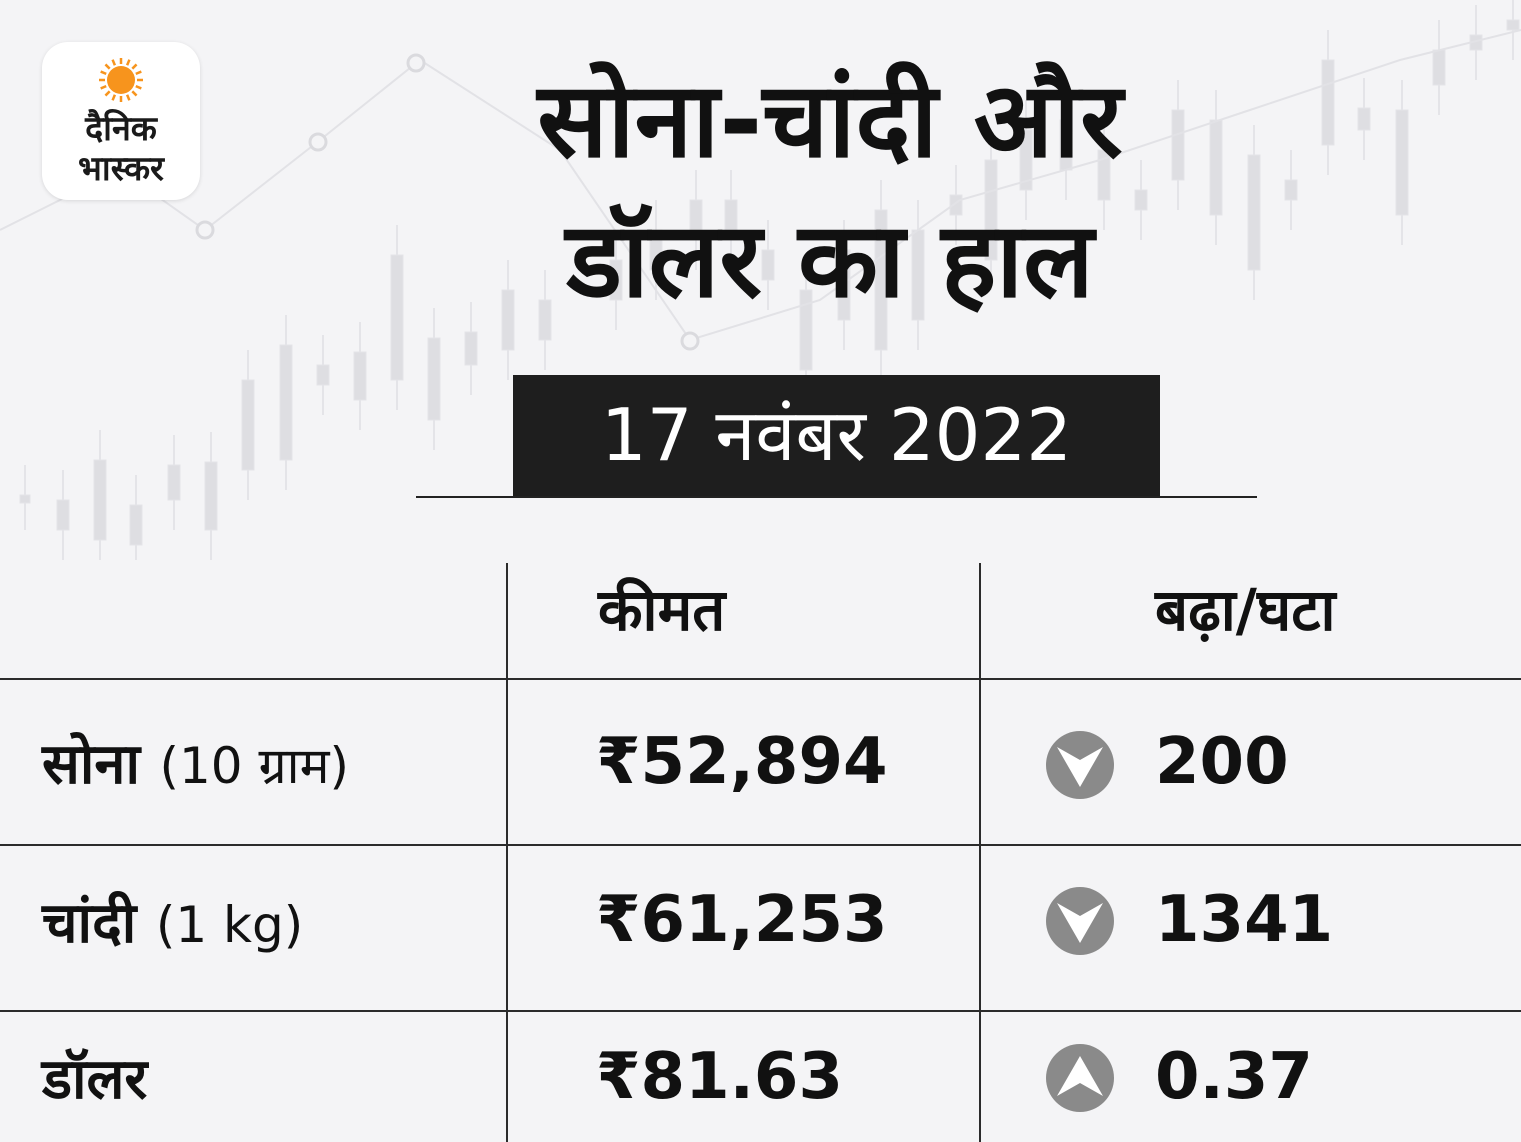 This screenshot has width=1521, height=1142. I want to click on dainik-bhaskar-logo: दैनिक भास्कर, so click(121, 121).